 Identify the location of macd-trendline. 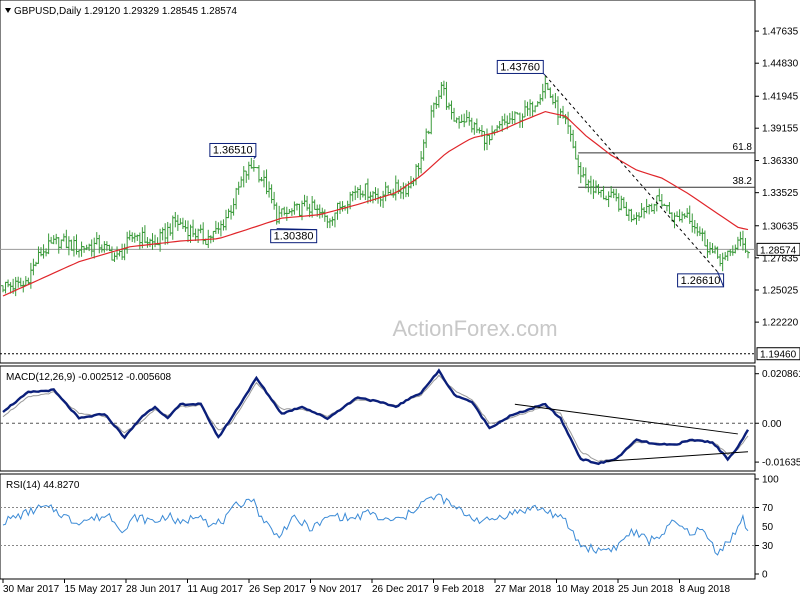
(677, 456).